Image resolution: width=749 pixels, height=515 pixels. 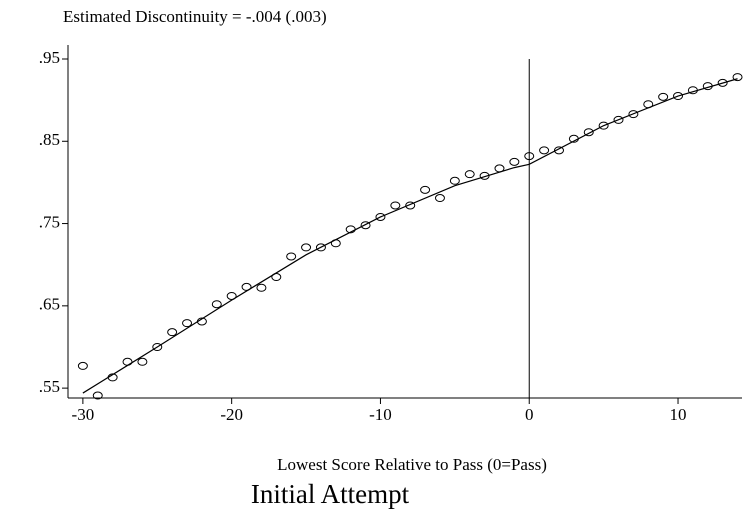 I want to click on x-tick-label: -20, so click(x=231, y=414).